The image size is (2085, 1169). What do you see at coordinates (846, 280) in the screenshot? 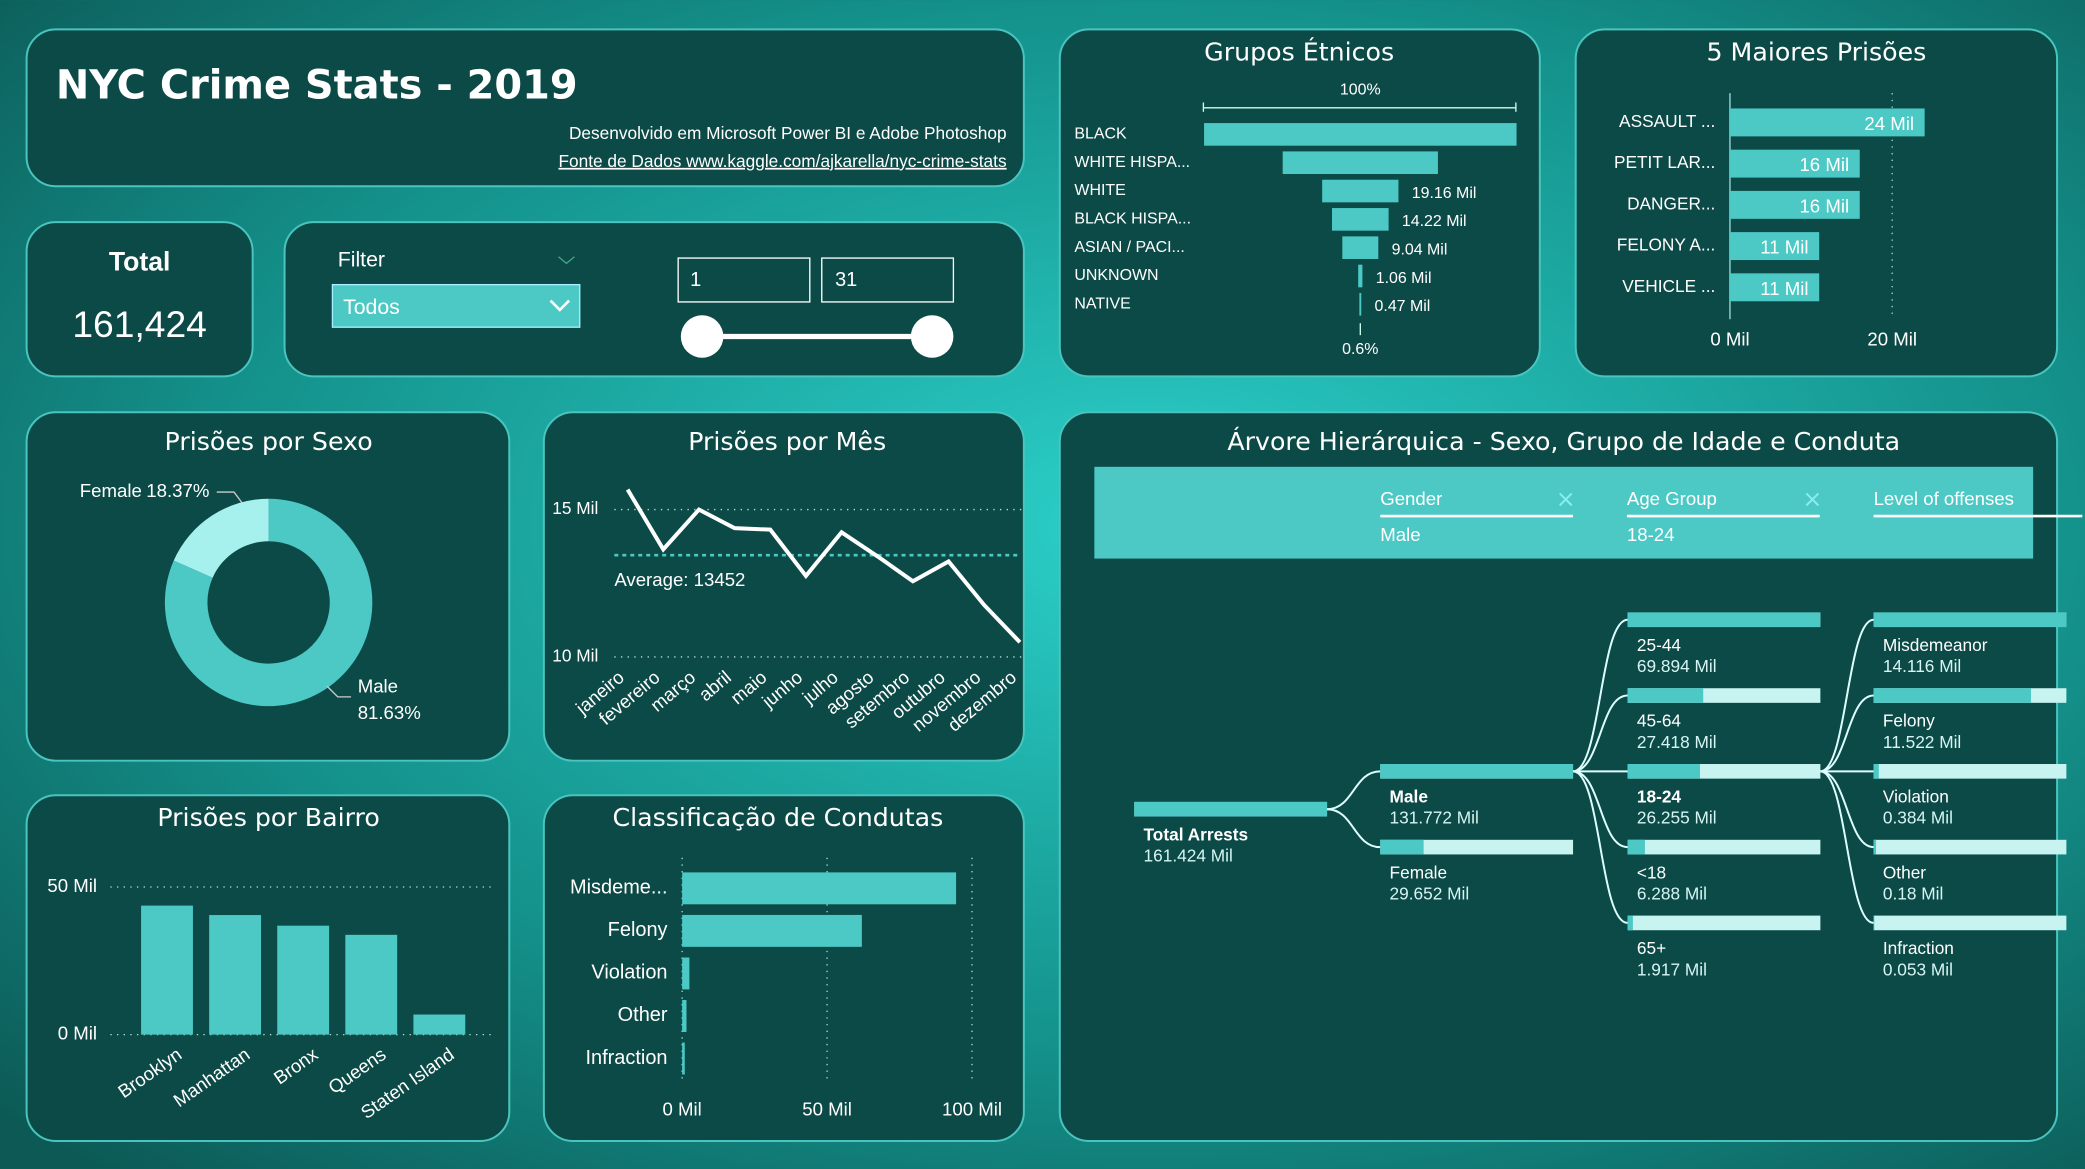
I see `range-to: 31` at bounding box center [846, 280].